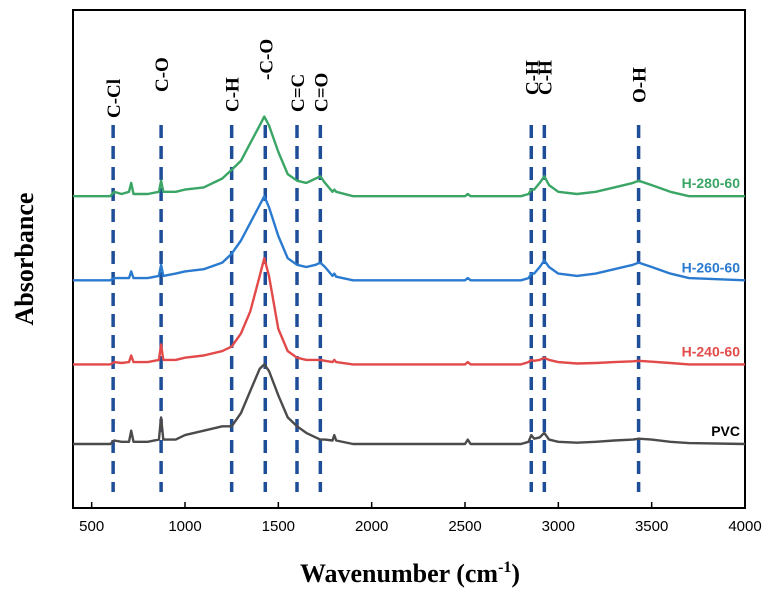  What do you see at coordinates (399, 573) in the screenshot?
I see `x-axis-label-main: Wavenumber (cm` at bounding box center [399, 573].